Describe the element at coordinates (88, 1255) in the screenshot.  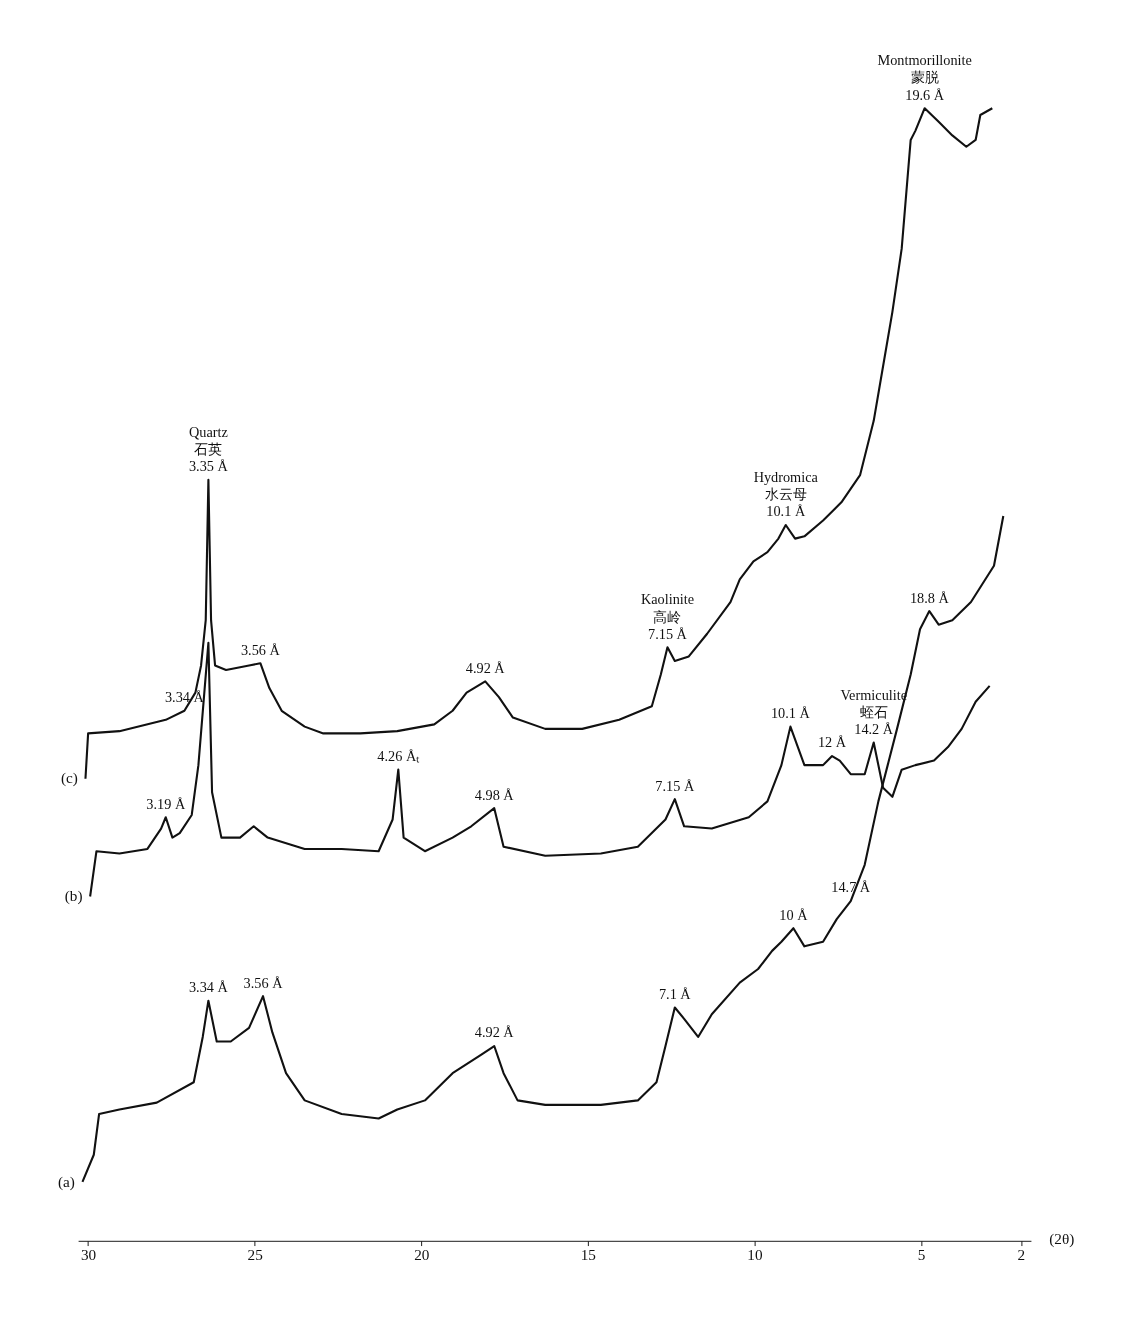
I see `x-tick-label: 30` at that location.